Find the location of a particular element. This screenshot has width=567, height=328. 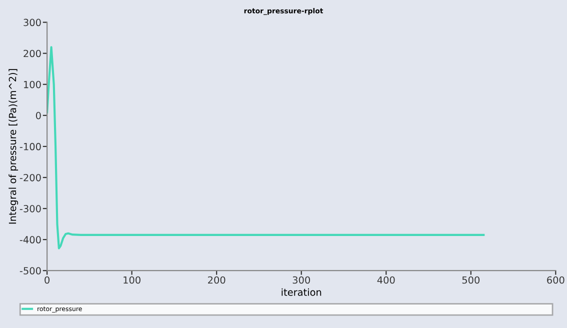

y-axis-title: Integral of pressure [(Pa)(m^2)] is located at coordinates (13, 146).